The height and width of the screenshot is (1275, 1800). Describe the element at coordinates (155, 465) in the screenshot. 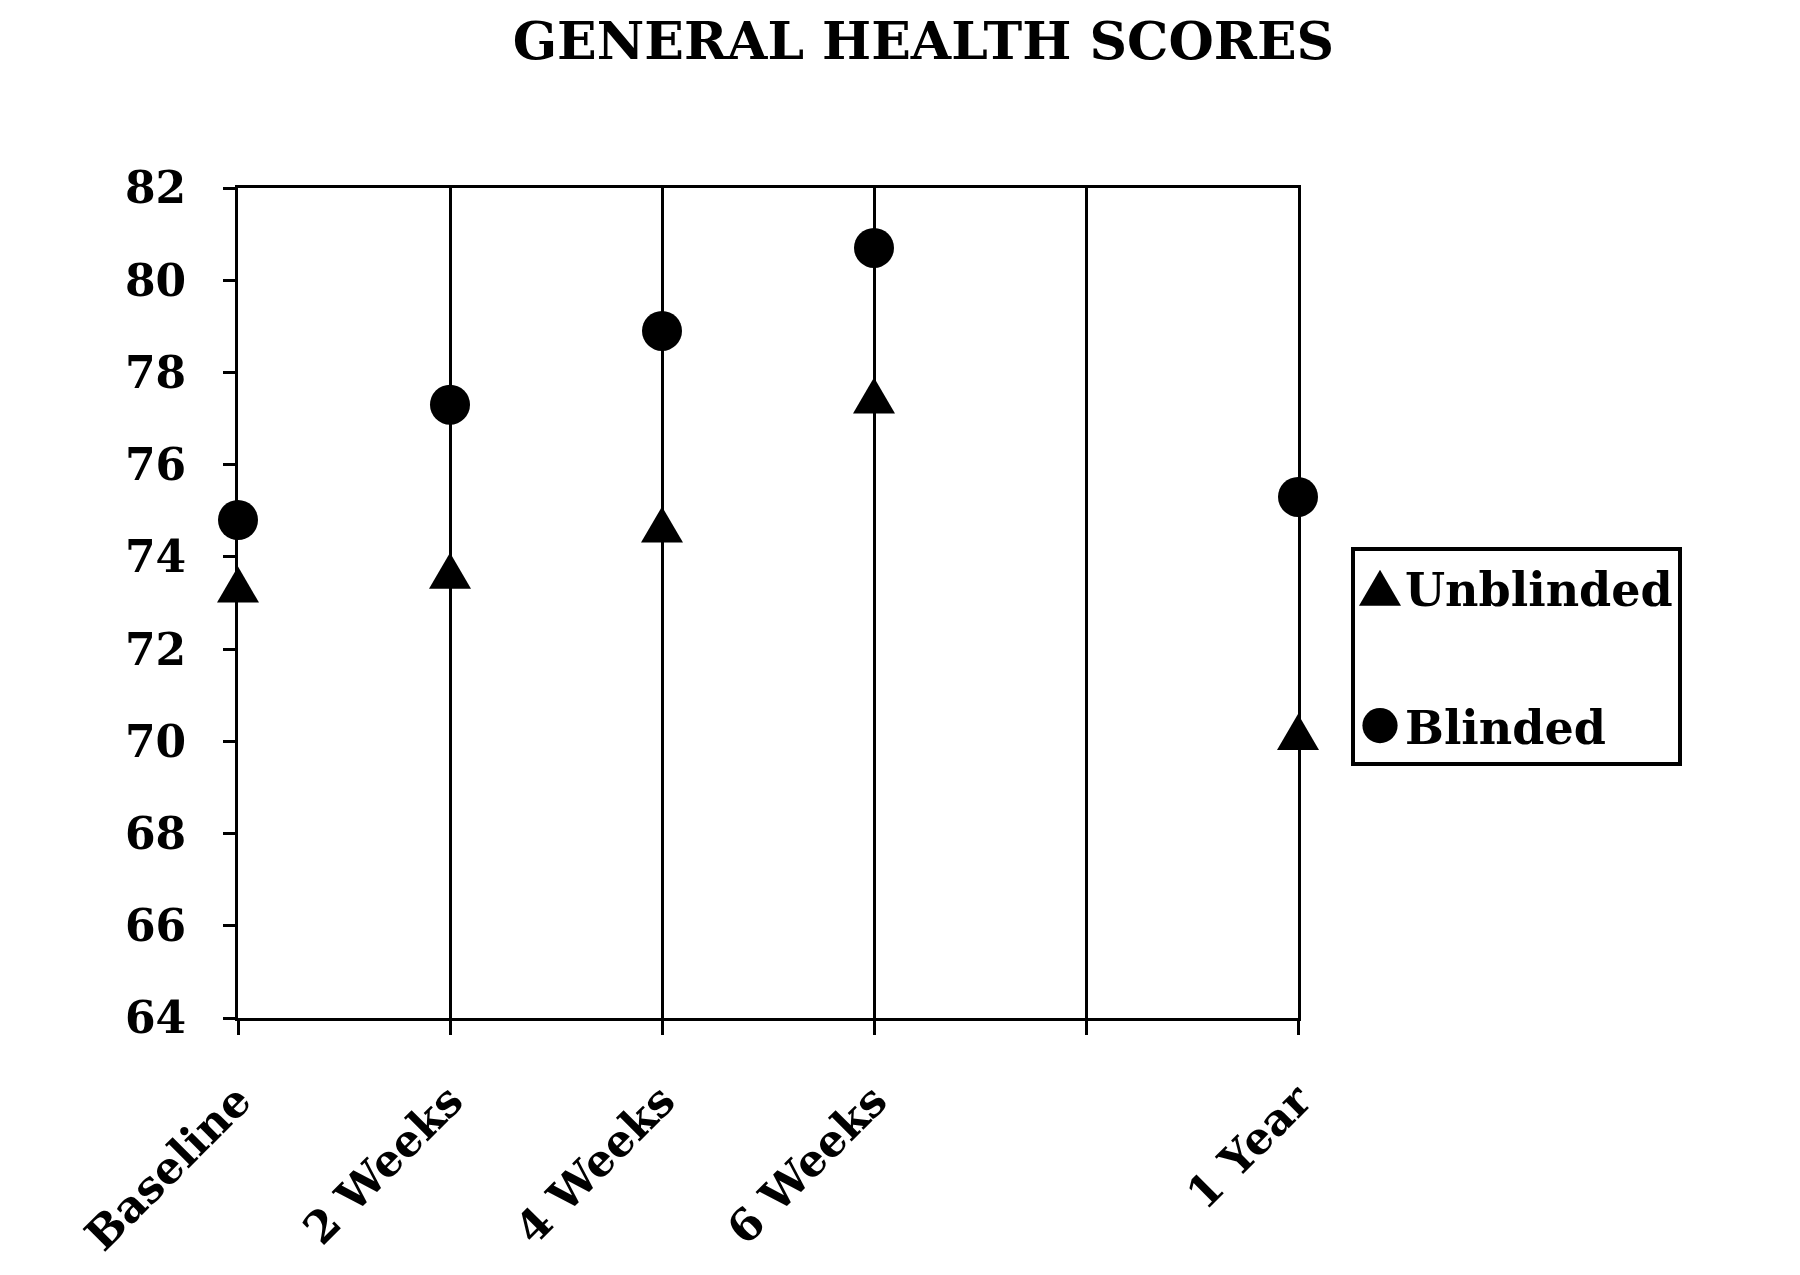

I see `y-tick-label: 76` at that location.